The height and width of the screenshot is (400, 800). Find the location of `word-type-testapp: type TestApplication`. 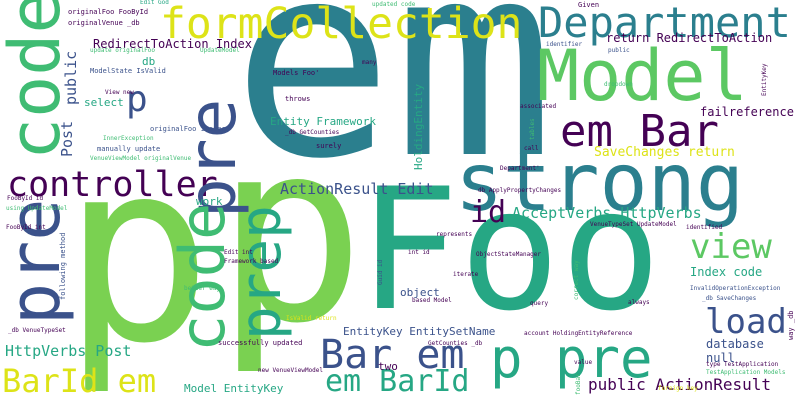

word-type-testapp: type TestApplication is located at coordinates (742, 364).